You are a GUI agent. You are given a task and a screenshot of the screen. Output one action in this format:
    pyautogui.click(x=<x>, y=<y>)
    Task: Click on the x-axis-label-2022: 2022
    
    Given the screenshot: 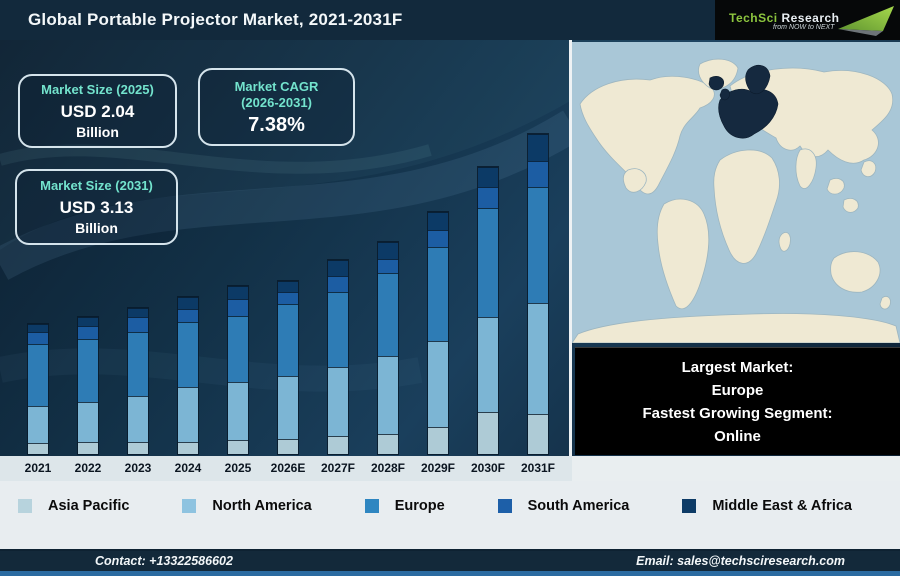 What is the action you would take?
    pyautogui.click(x=88, y=468)
    